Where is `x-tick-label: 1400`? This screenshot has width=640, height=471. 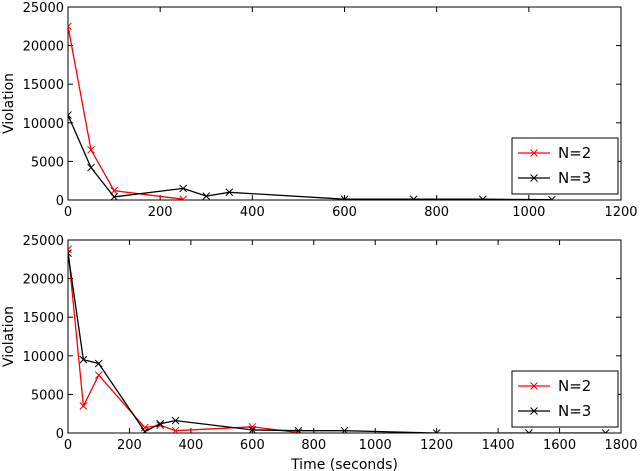
x-tick-label: 1400 is located at coordinates (498, 445).